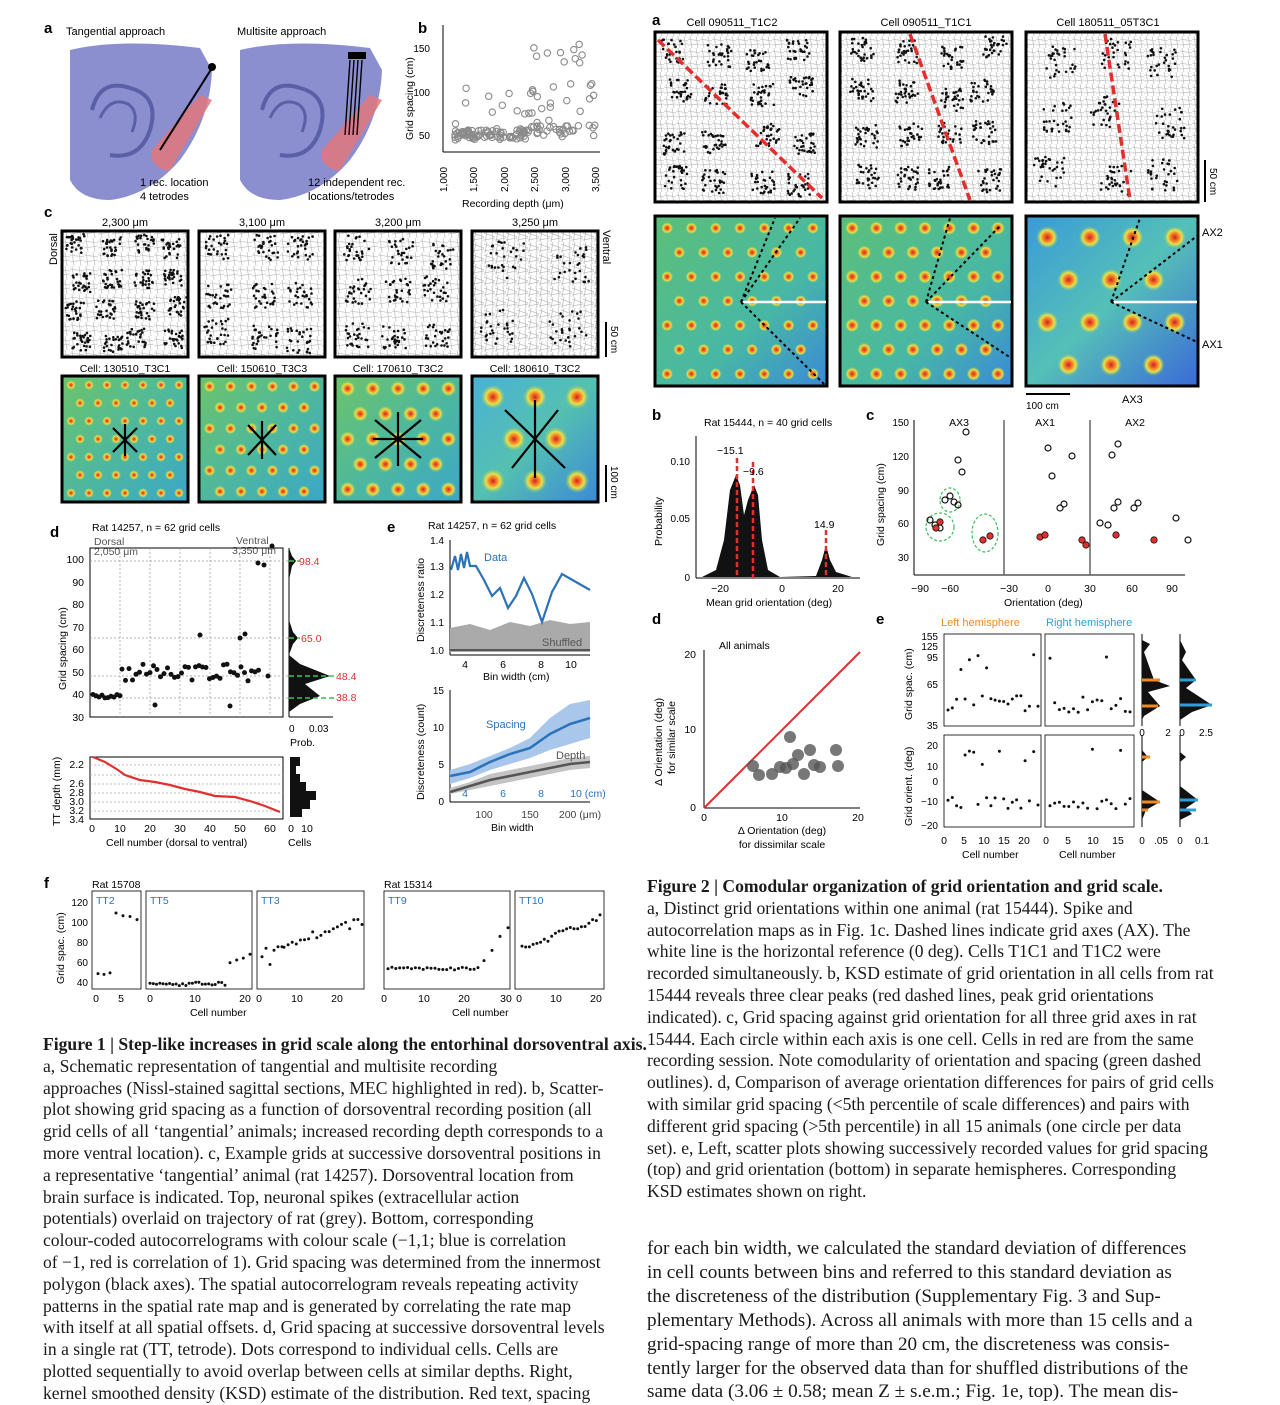  Describe the element at coordinates (900, 457) in the screenshot. I see `fig2-c-ytick-120: 120` at that location.